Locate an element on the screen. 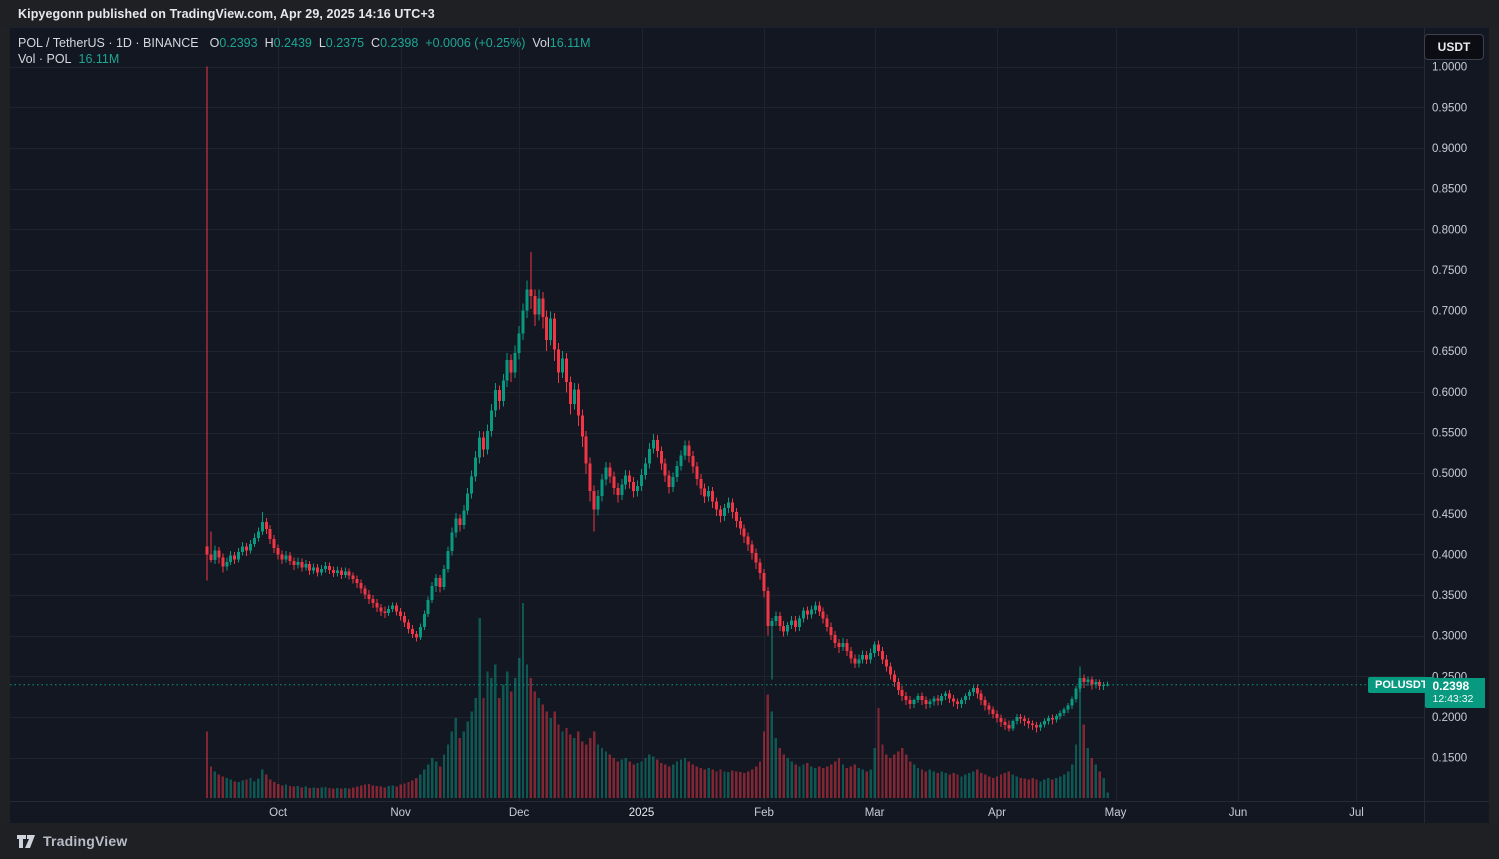 The width and height of the screenshot is (1499, 859). time-axis: Oct Nov Dec 2025 Feb Mar Apr May Jun Jul is located at coordinates (816, 813).